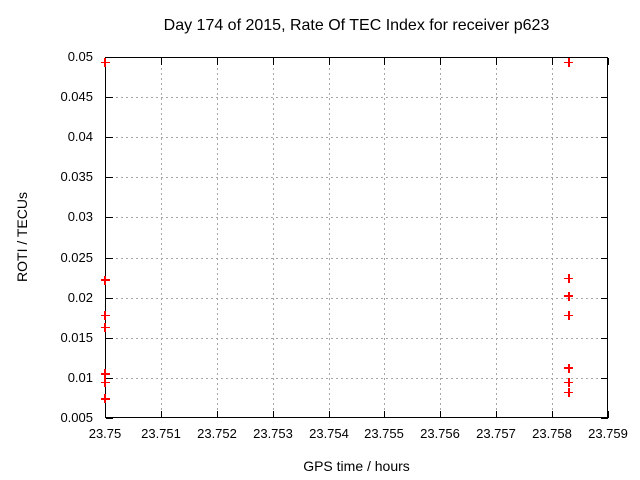 This screenshot has width=640, height=480. I want to click on x-tick-label: 23.756, so click(440, 433).